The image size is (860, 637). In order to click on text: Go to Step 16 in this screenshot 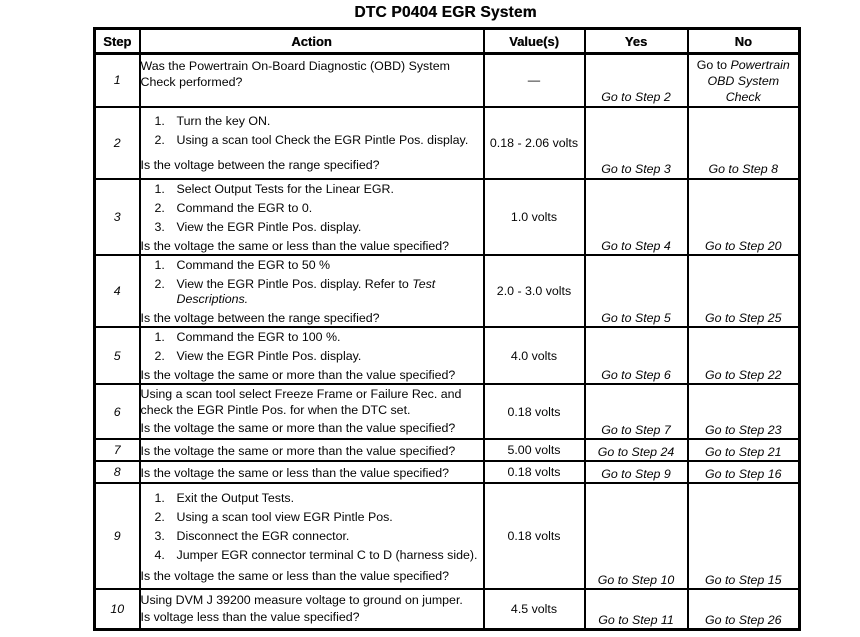, I will do `click(743, 474)`.